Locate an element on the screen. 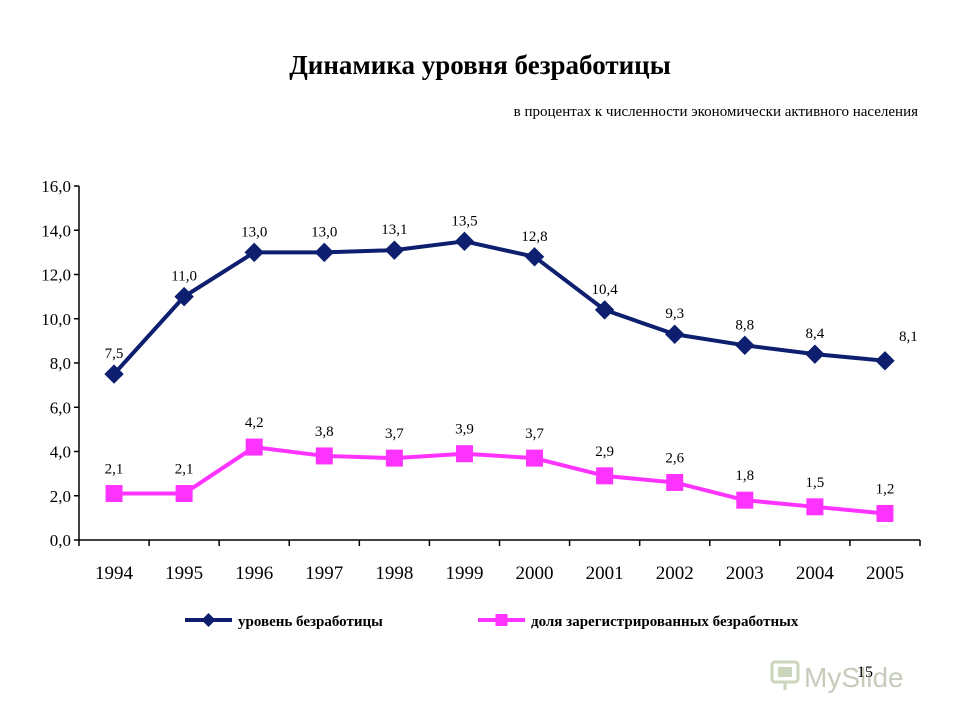 Image resolution: width=960 pixels, height=720 pixels. data-label: 1,8 is located at coordinates (744, 476).